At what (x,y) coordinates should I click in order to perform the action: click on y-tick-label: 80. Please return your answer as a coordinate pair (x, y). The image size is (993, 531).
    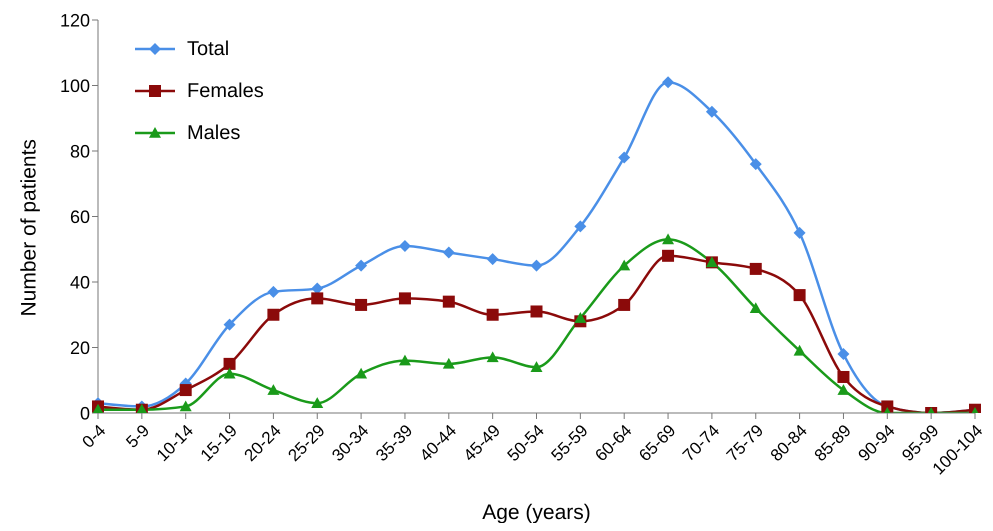
    Looking at the image, I should click on (80, 151).